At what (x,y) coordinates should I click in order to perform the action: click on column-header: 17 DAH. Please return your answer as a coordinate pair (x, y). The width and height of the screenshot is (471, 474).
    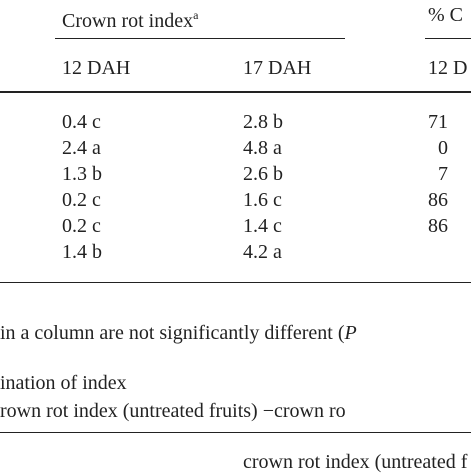
    Looking at the image, I should click on (277, 68).